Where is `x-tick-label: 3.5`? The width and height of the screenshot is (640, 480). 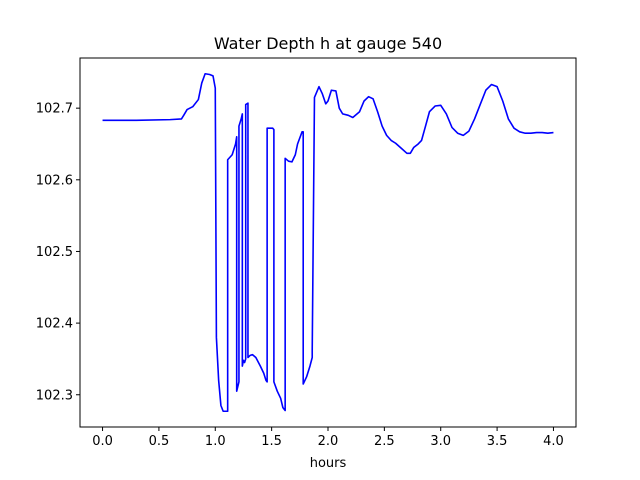
x-tick-label: 3.5 is located at coordinates (497, 441).